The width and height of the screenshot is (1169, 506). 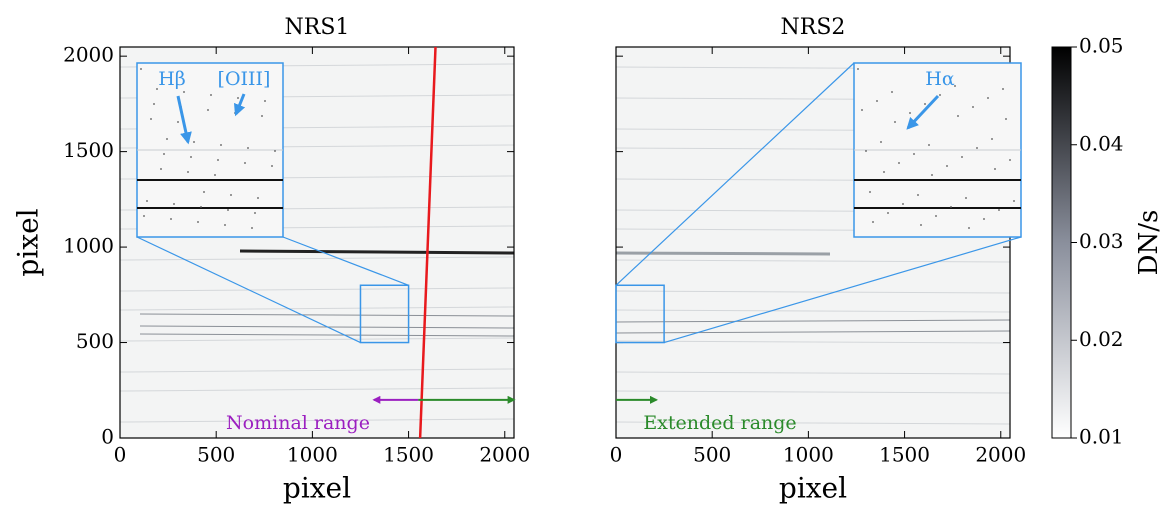 What do you see at coordinates (1061, 242) in the screenshot?
I see `colorbar` at bounding box center [1061, 242].